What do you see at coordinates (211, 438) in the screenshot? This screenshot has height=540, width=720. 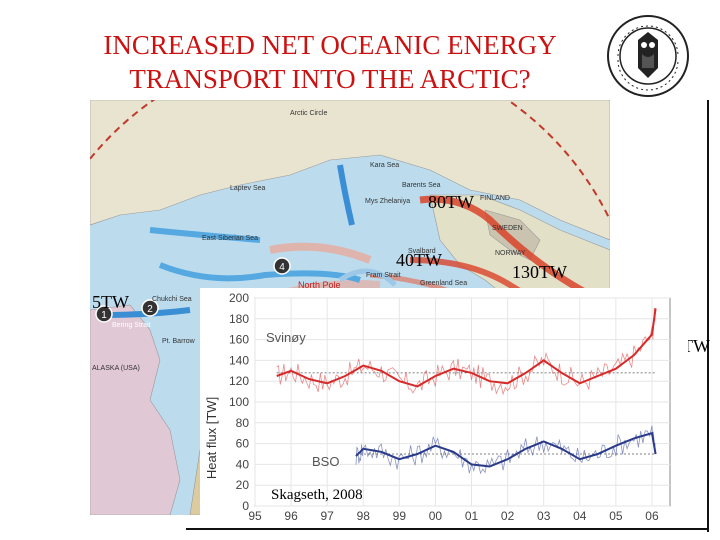 I see `y-axis-label: Heat flux [TW]` at bounding box center [211, 438].